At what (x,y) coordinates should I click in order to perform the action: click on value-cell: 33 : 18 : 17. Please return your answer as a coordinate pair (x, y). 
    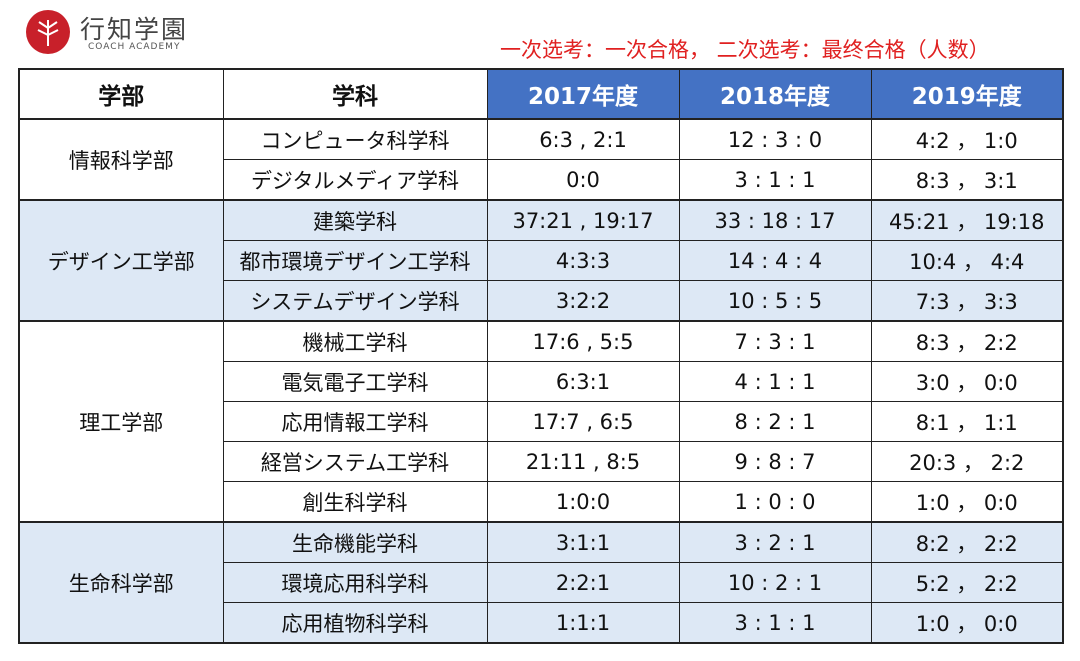
    Looking at the image, I should click on (775, 220).